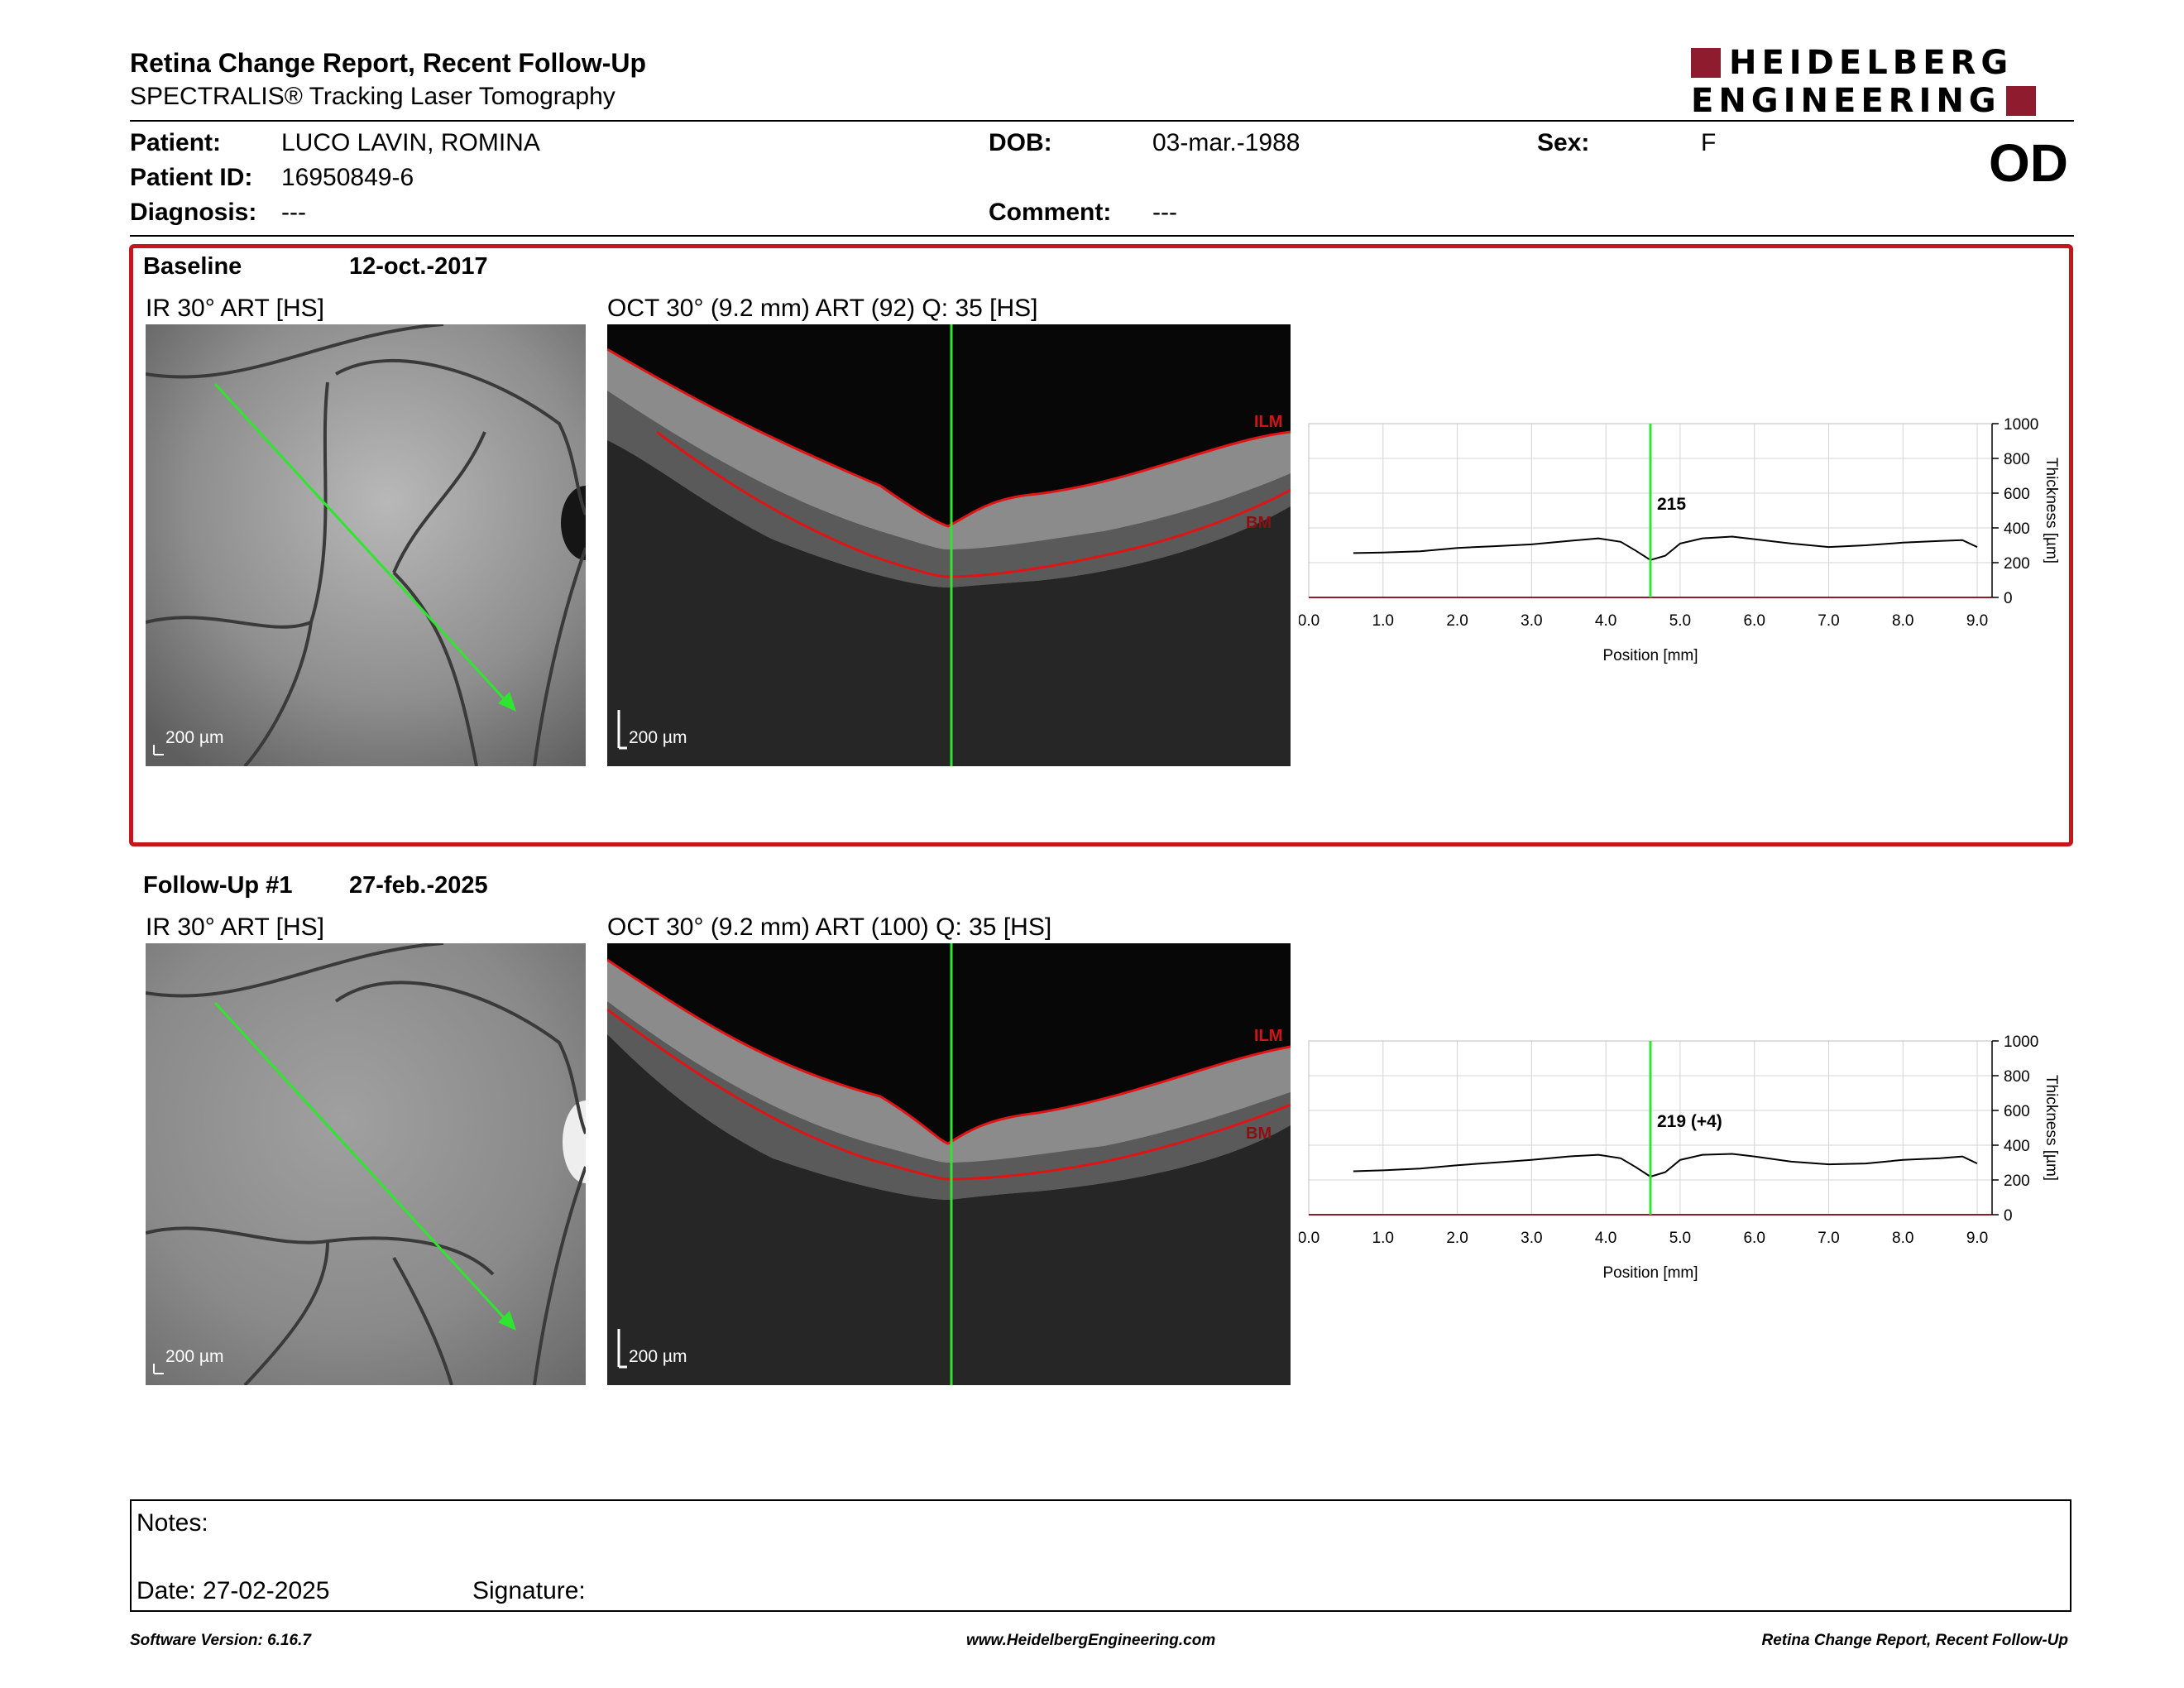  Describe the element at coordinates (1709, 142) in the screenshot. I see `sex-value: F` at that location.